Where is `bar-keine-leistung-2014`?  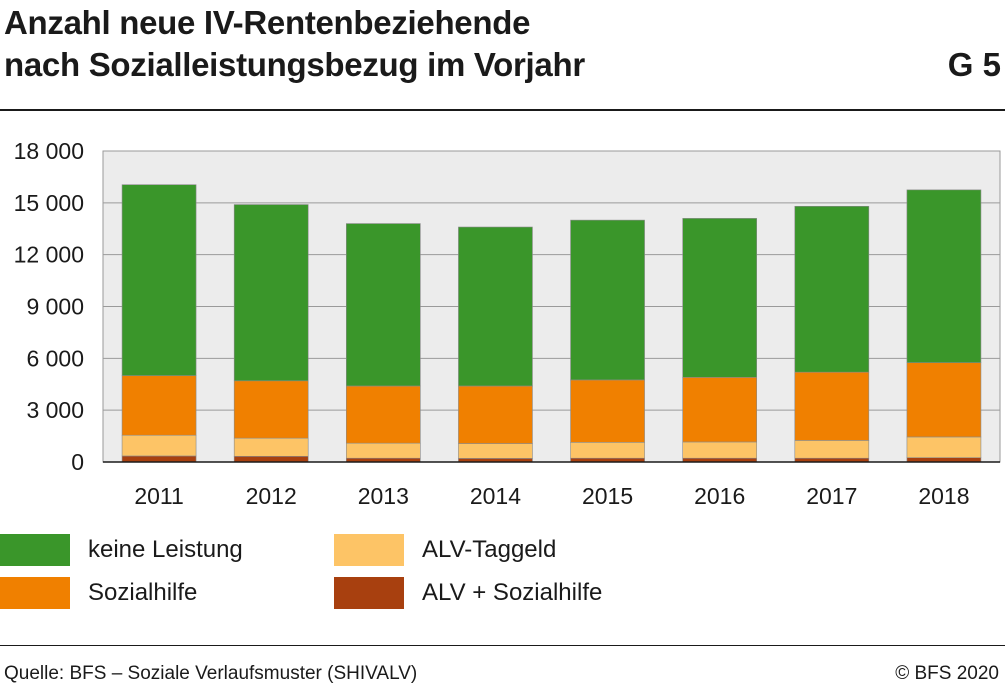
bar-keine-leistung-2014 is located at coordinates (495, 306).